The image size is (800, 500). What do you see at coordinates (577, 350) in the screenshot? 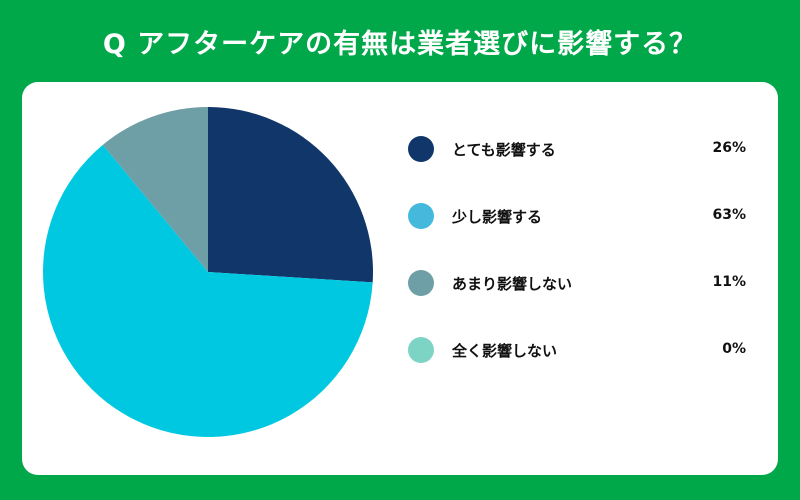
I see `legend-item: 全く影響しない 0%` at bounding box center [577, 350].